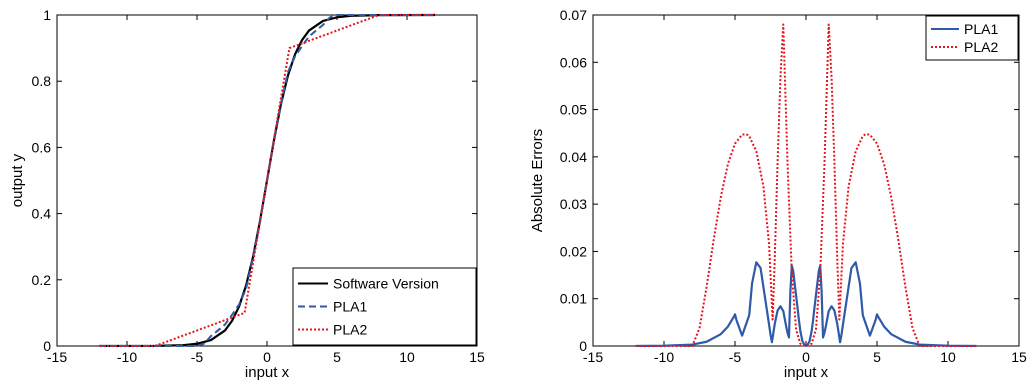  I want to click on y-tick-label: 0.4, so click(42, 214).